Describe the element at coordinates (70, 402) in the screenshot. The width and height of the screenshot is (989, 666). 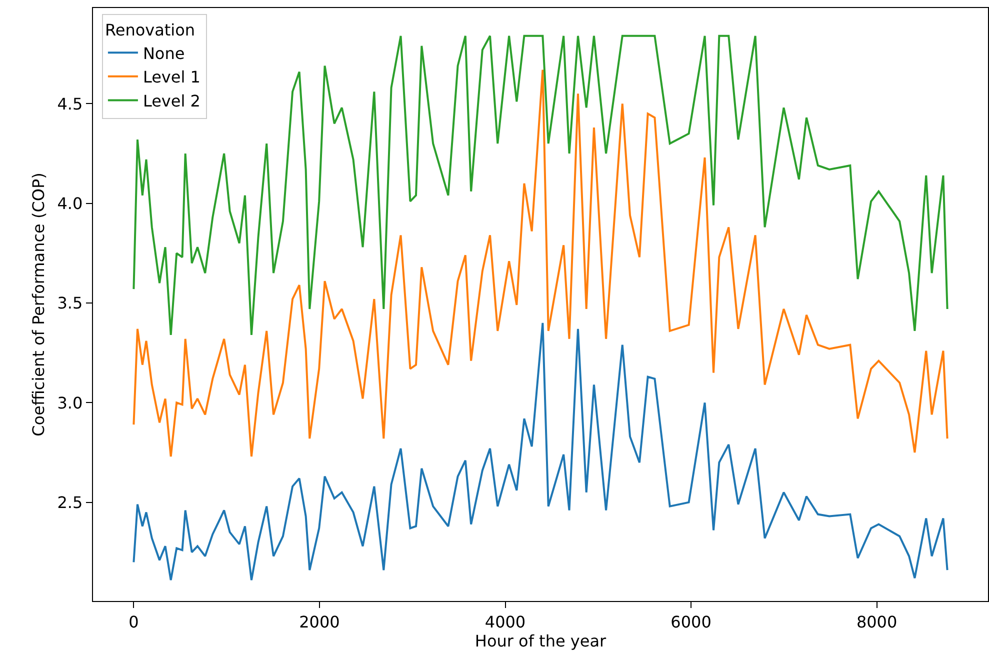
I see `y-tick-label: 3.0` at that location.